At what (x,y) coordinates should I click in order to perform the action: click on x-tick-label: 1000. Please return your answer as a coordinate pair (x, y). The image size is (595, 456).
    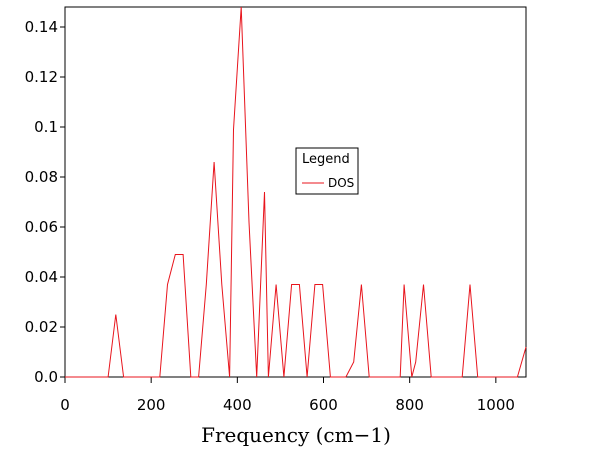
    Looking at the image, I should click on (496, 405).